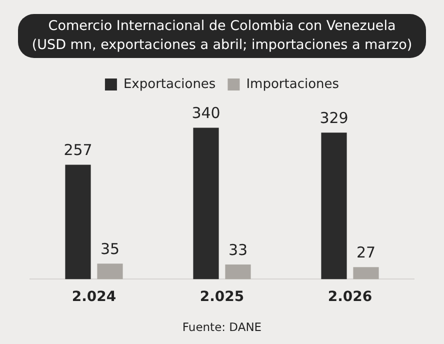  Describe the element at coordinates (350, 297) in the screenshot. I see `x-tick-label: 2.026` at that location.